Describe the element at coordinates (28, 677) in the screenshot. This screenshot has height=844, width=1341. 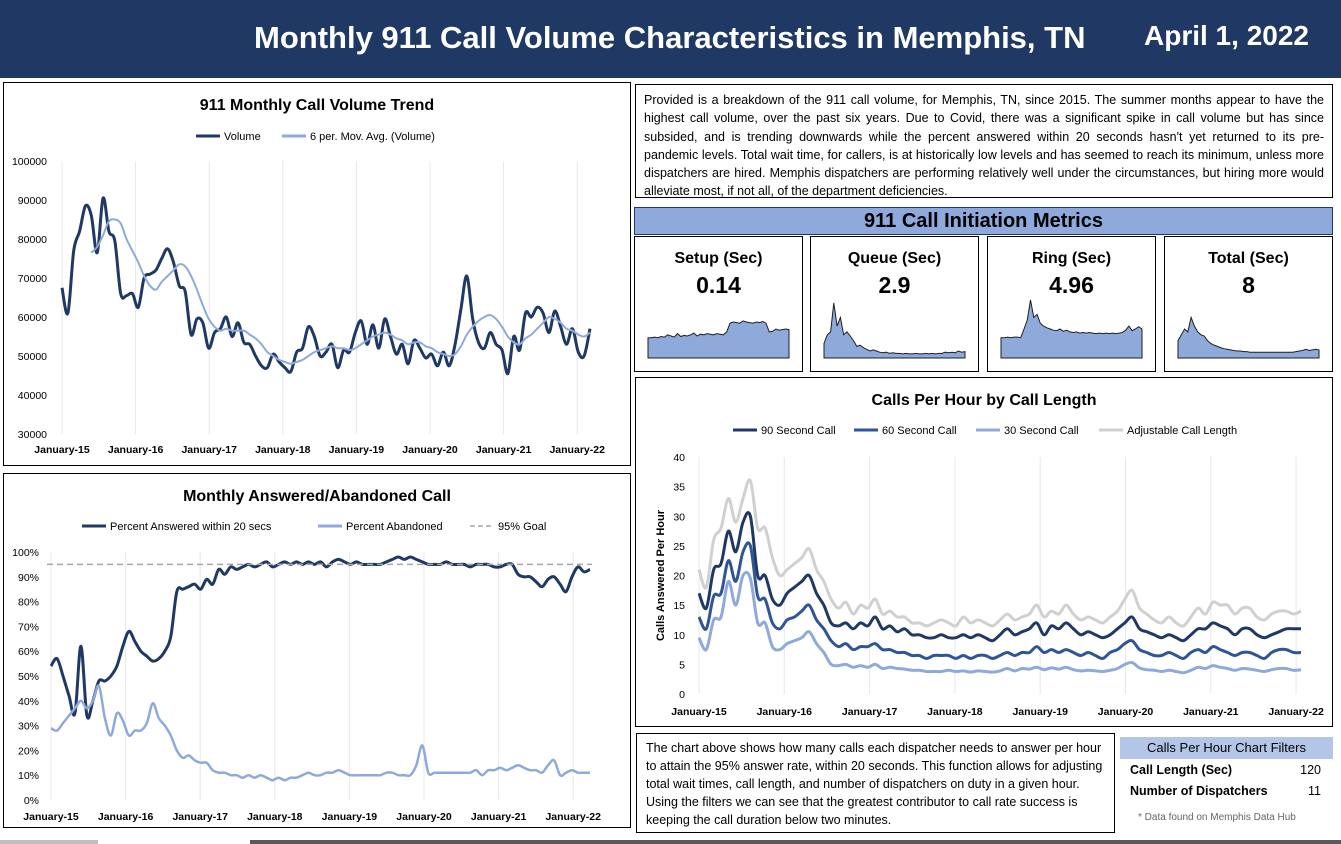
I see `y-tick-label: 50%` at that location.